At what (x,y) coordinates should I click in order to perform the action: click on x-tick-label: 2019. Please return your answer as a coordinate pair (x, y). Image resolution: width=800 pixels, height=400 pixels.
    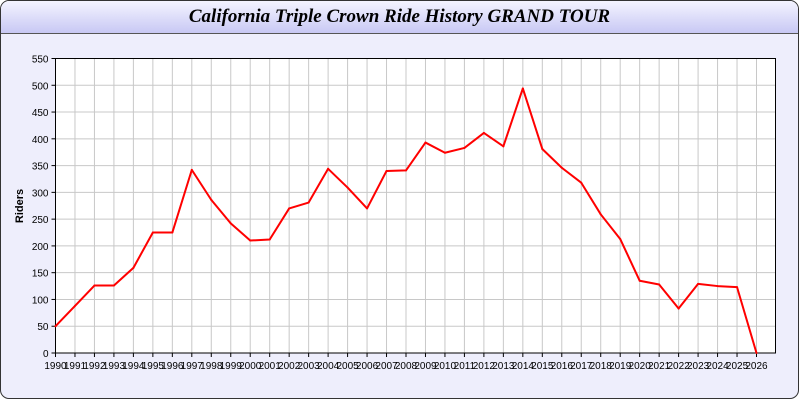
    Looking at the image, I should click on (620, 366).